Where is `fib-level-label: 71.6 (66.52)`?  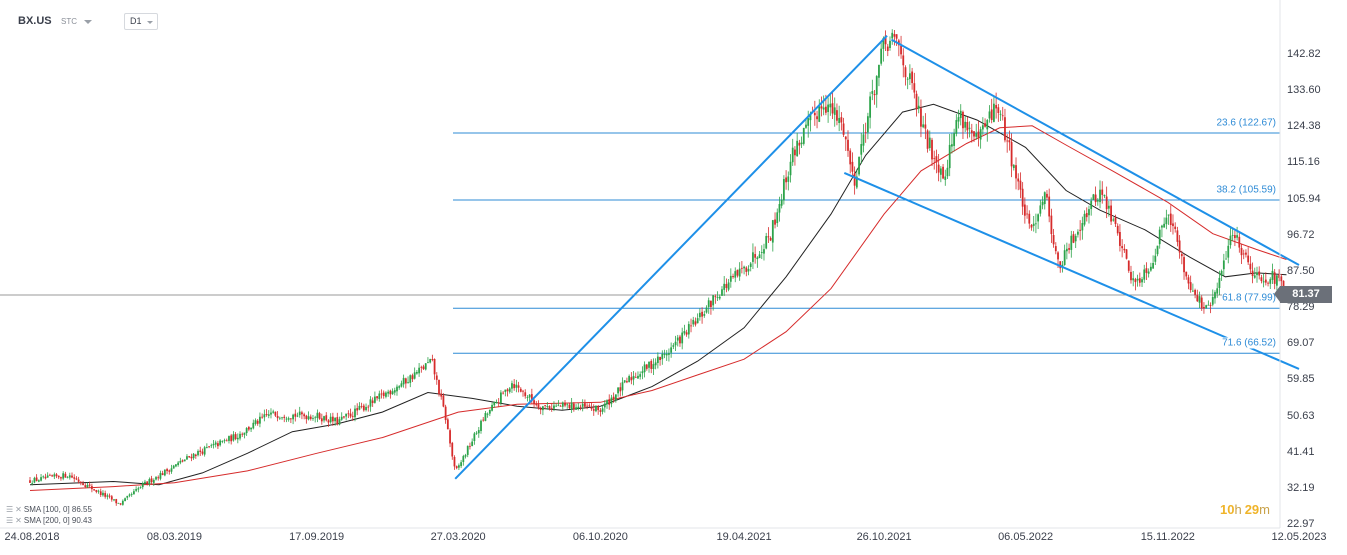
fib-level-label: 71.6 (66.52) is located at coordinates (1249, 343).